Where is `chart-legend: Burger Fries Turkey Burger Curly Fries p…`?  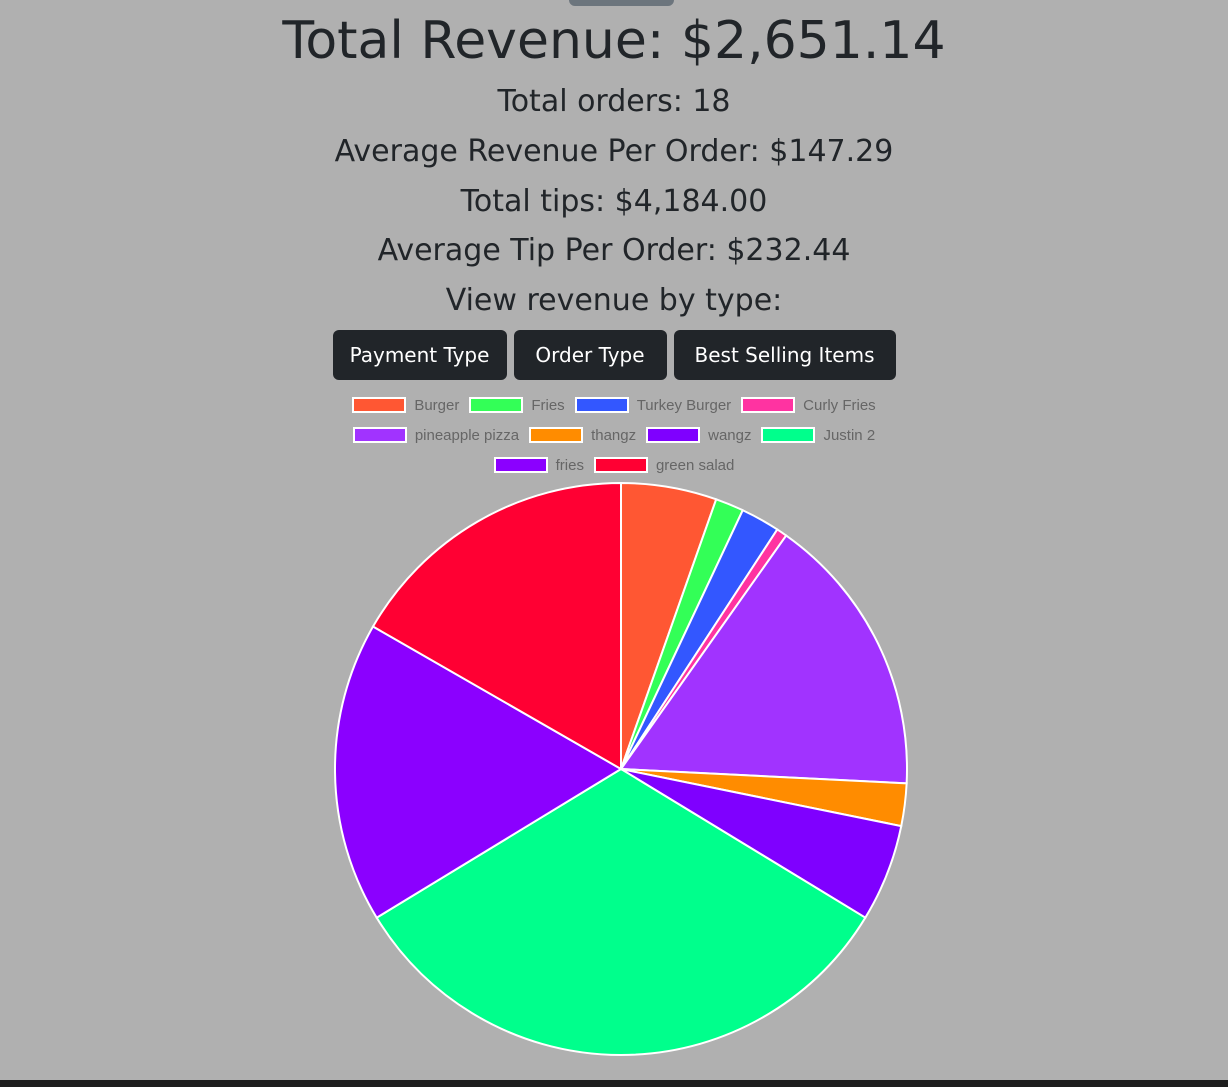 chart-legend: Burger Fries Turkey Burger Curly Fries p… is located at coordinates (614, 435).